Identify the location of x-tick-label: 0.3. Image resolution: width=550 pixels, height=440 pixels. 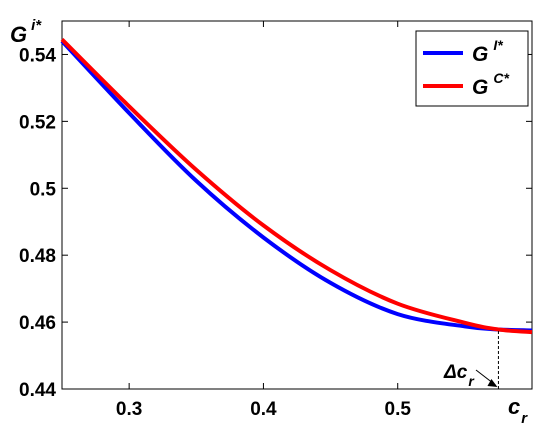
(129, 409).